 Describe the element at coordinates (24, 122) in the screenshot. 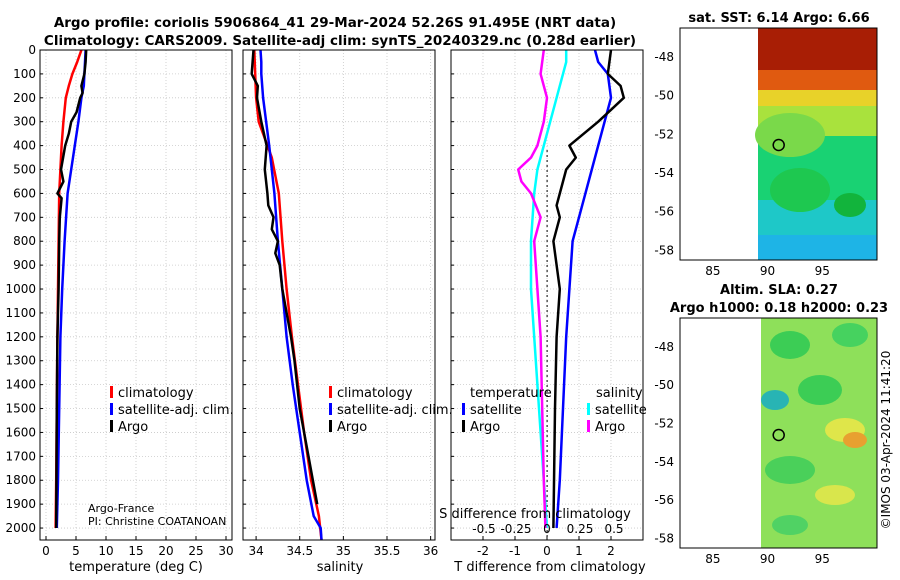

I see `depth-tick-label: 300` at that location.